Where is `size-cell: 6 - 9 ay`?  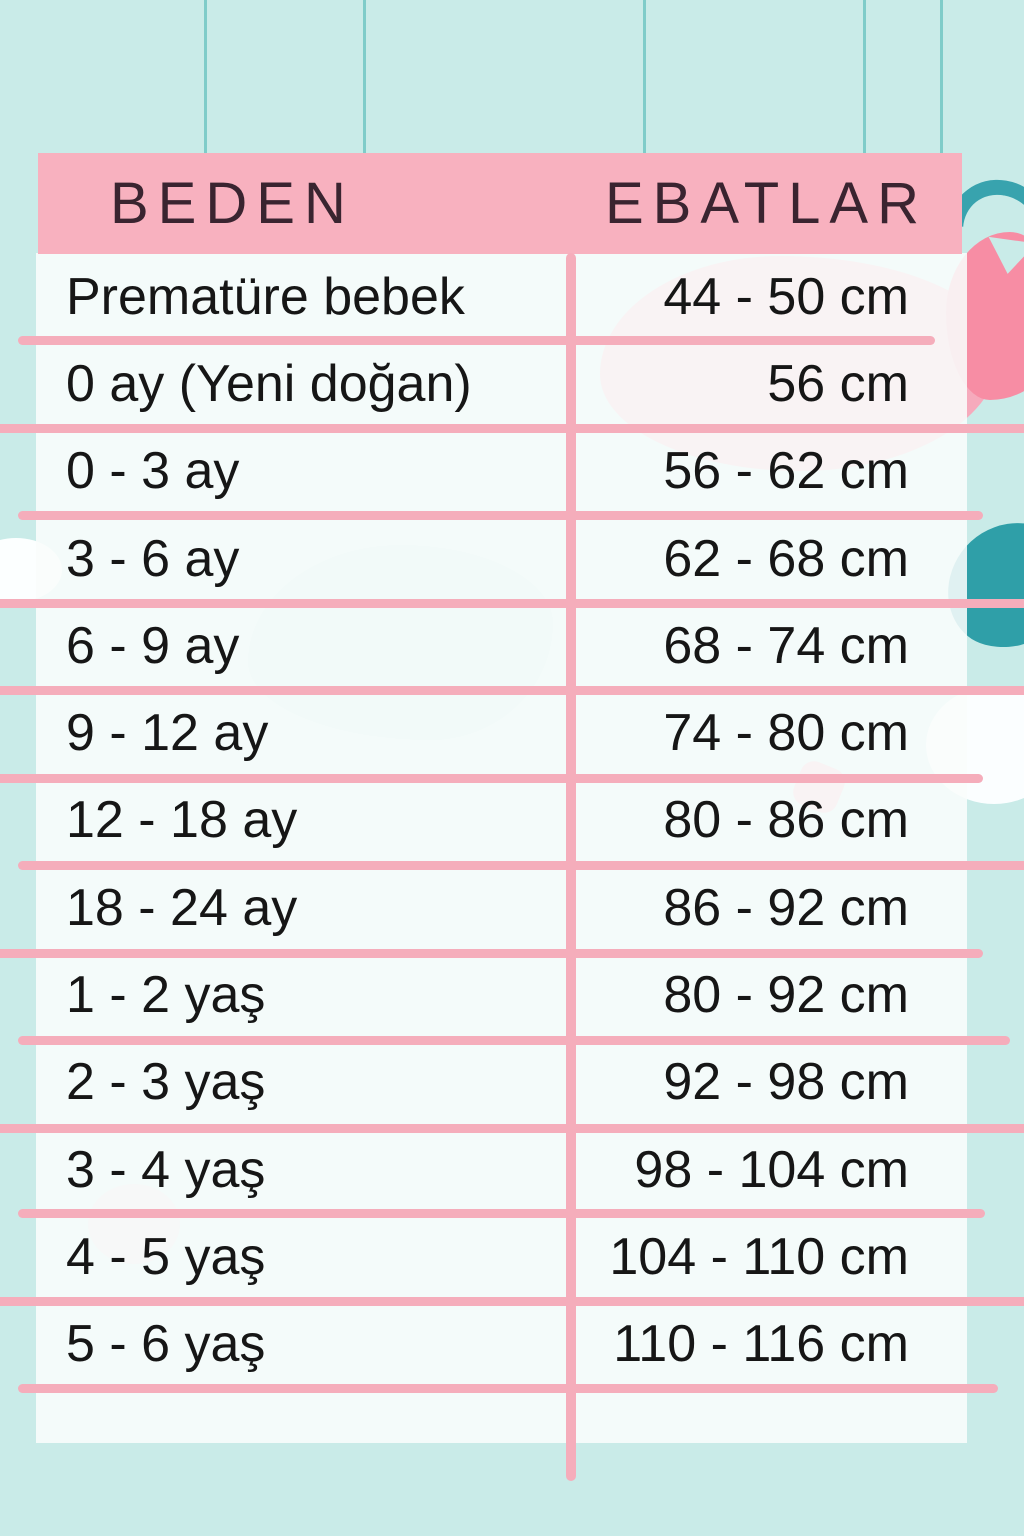 size-cell: 6 - 9 ay is located at coordinates (153, 645).